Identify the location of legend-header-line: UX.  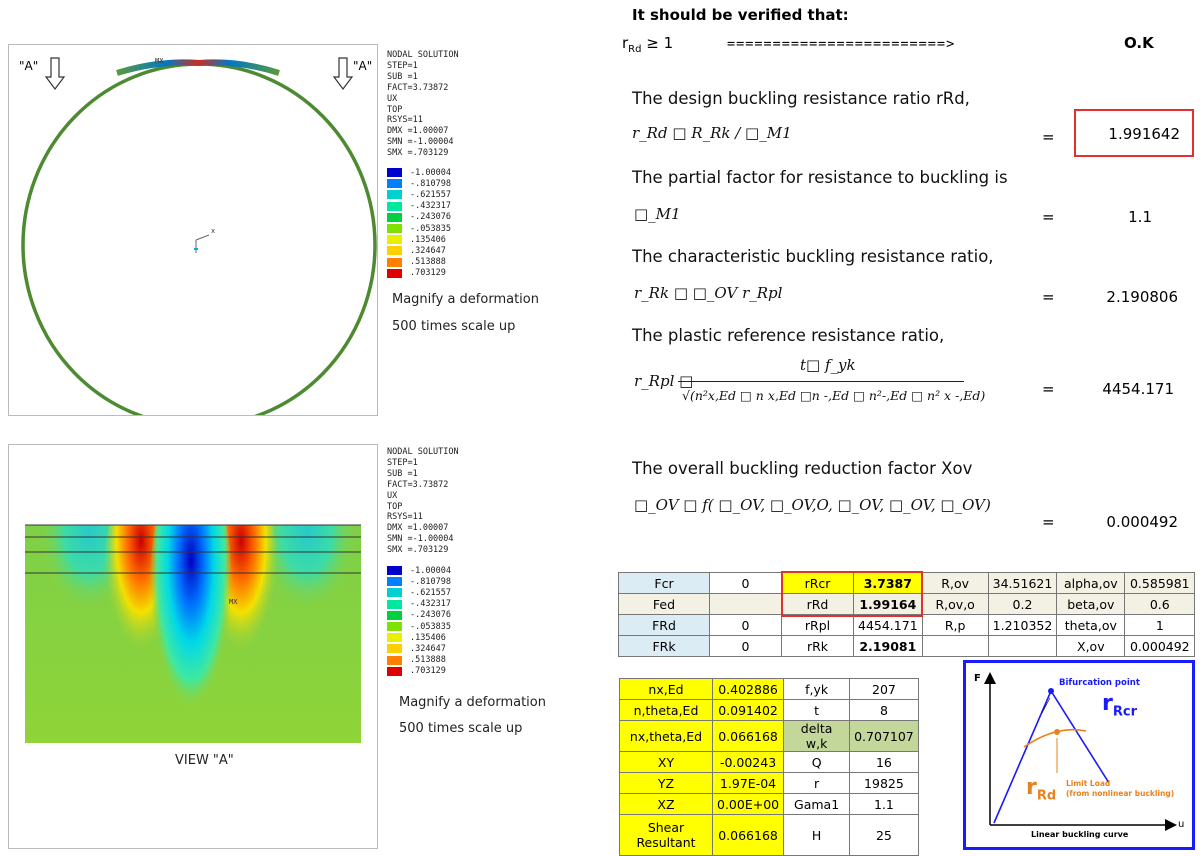
(392, 495).